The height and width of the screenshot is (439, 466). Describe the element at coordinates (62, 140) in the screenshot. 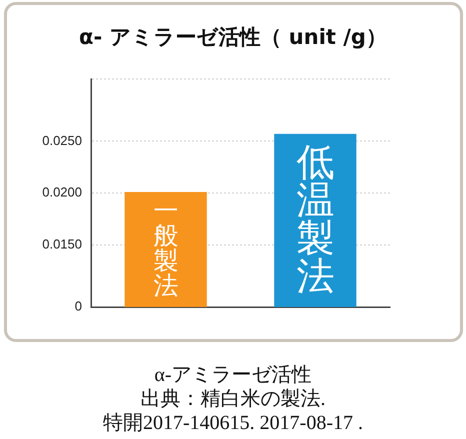

I see `y-tick-label: 0.0250` at that location.